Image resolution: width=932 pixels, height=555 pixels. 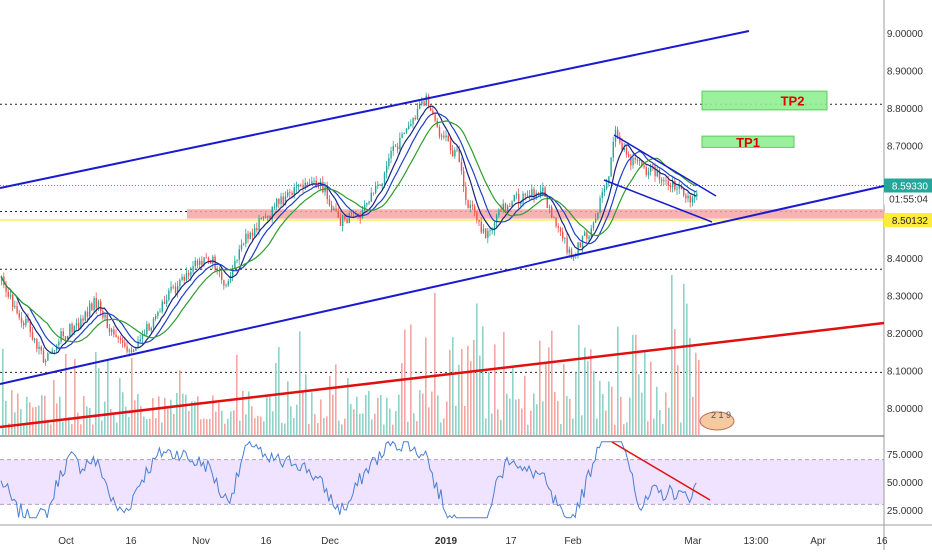 I want to click on wedge-lower-line, so click(x=658, y=201).